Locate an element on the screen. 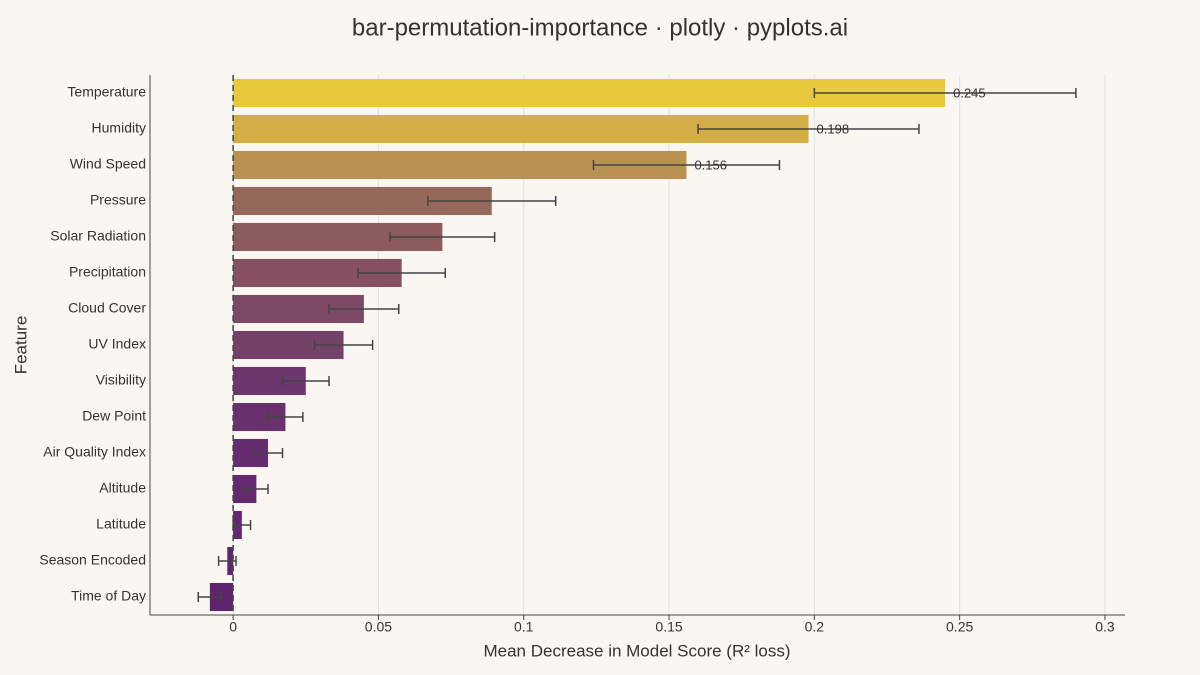  x-tick-label: 0.1 is located at coordinates (524, 627).